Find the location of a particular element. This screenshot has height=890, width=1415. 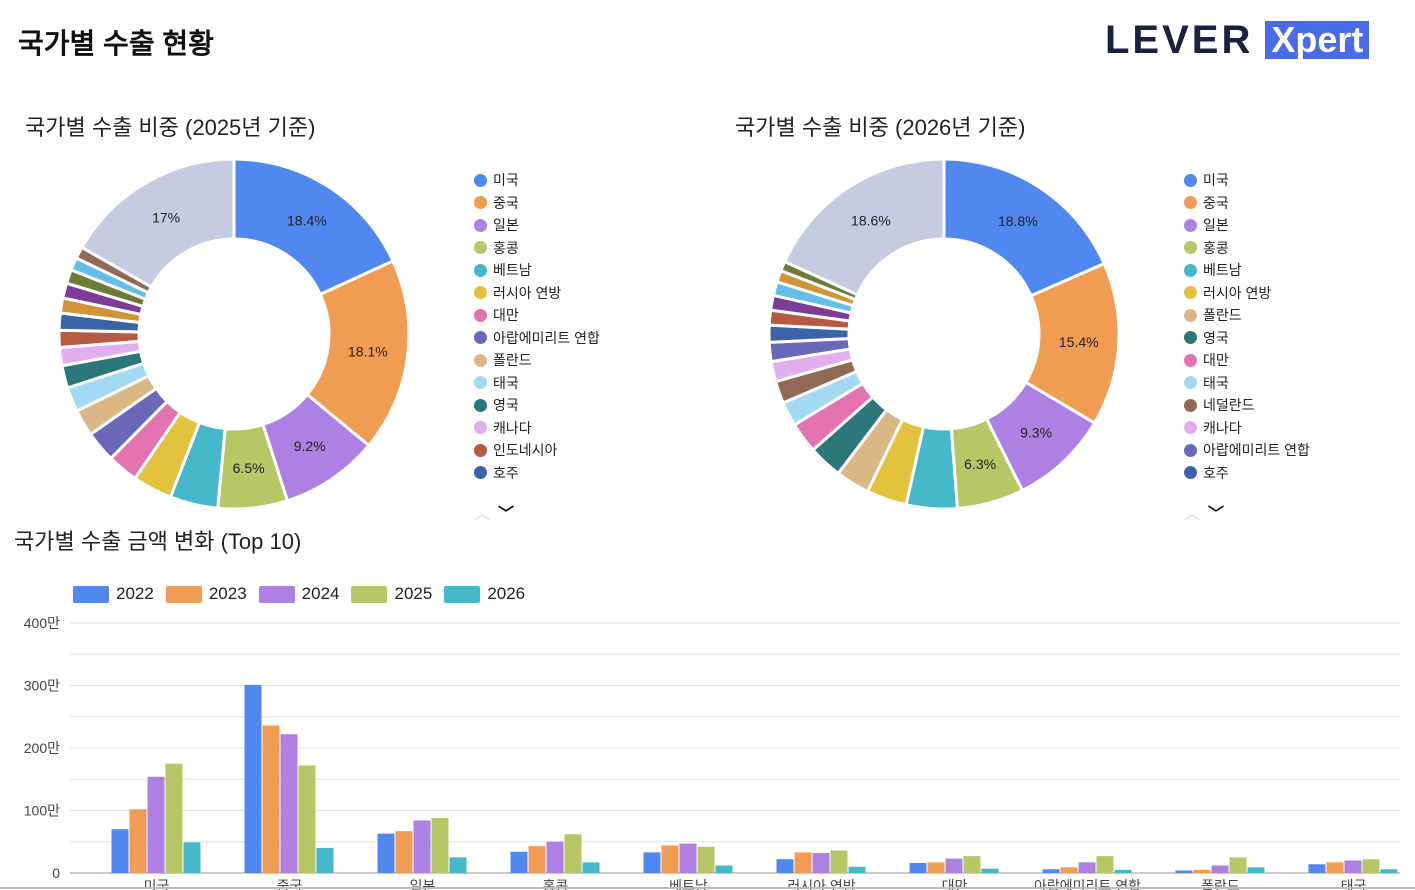

bar-legend-item: 2026 is located at coordinates (484, 594).